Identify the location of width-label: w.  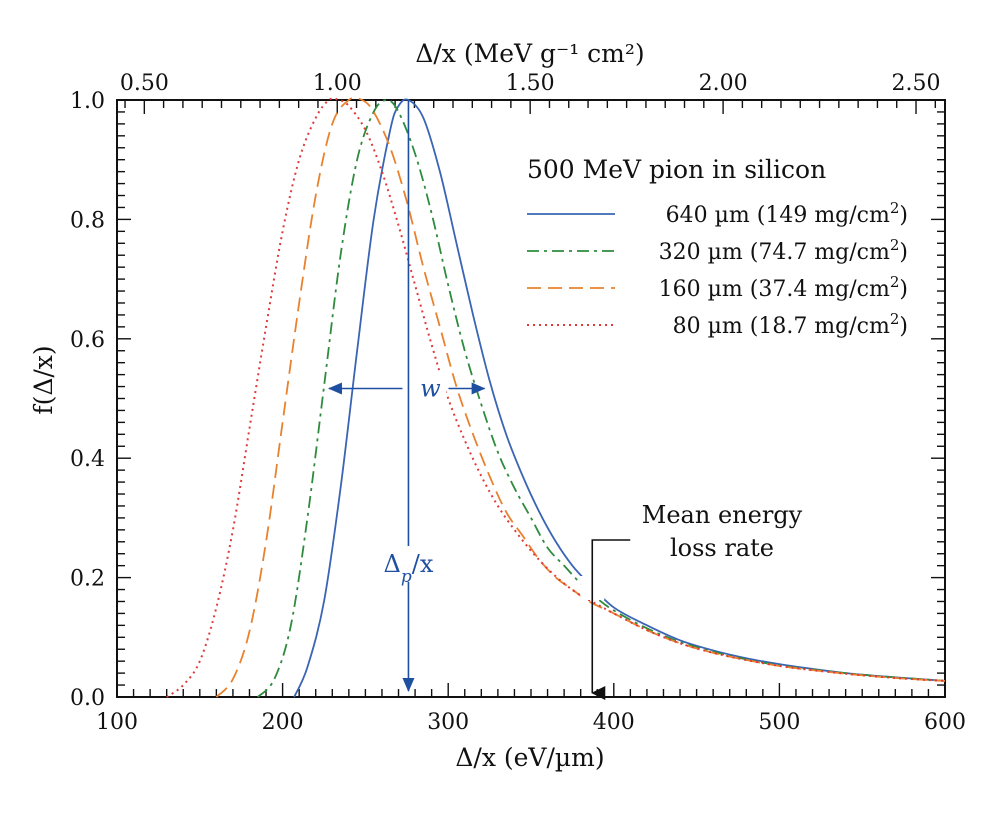
(430, 389).